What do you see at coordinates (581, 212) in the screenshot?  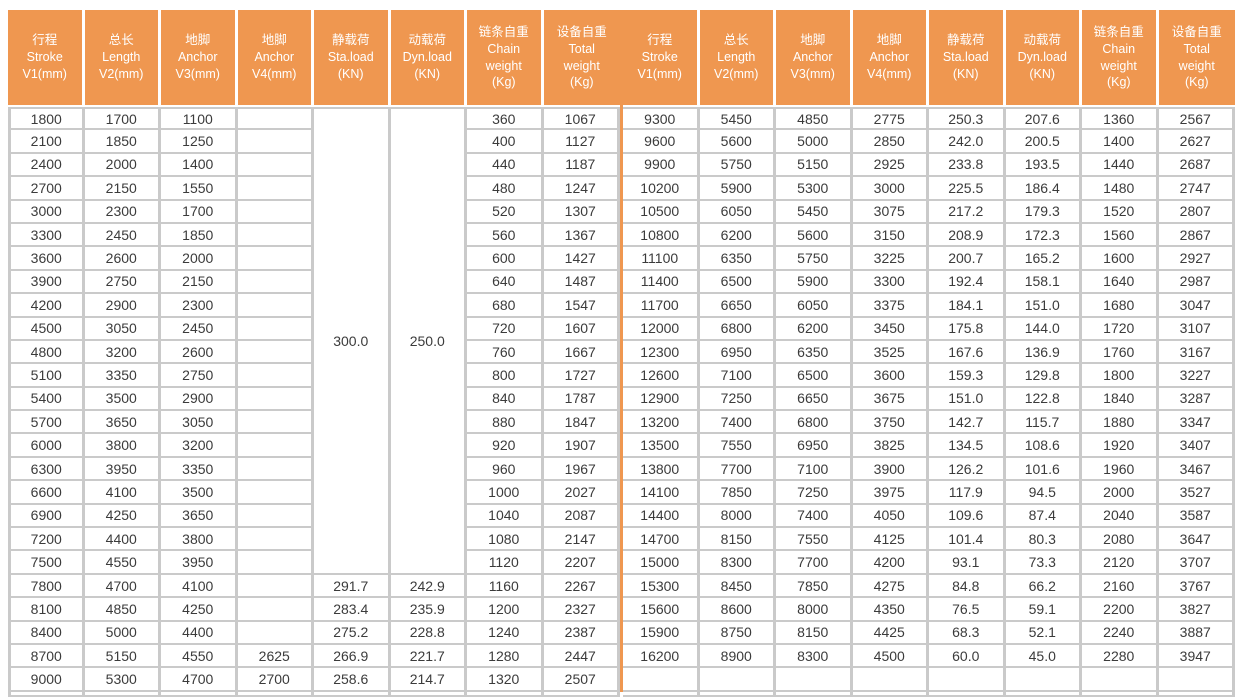 I see `cell-total-weight: 1307` at bounding box center [581, 212].